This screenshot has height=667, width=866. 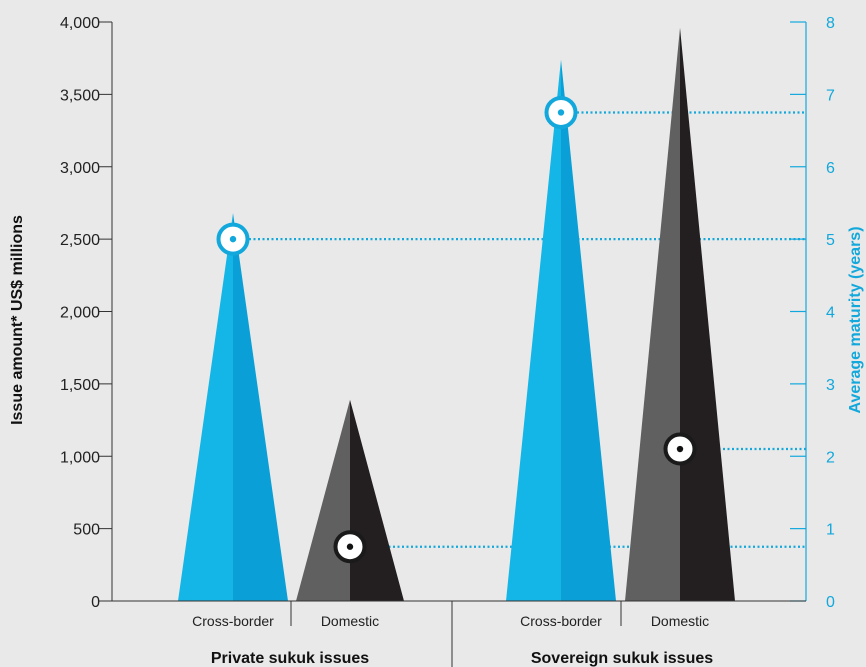 What do you see at coordinates (17, 320) in the screenshot?
I see `left-axis-title: Issue amount* US$ millions` at bounding box center [17, 320].